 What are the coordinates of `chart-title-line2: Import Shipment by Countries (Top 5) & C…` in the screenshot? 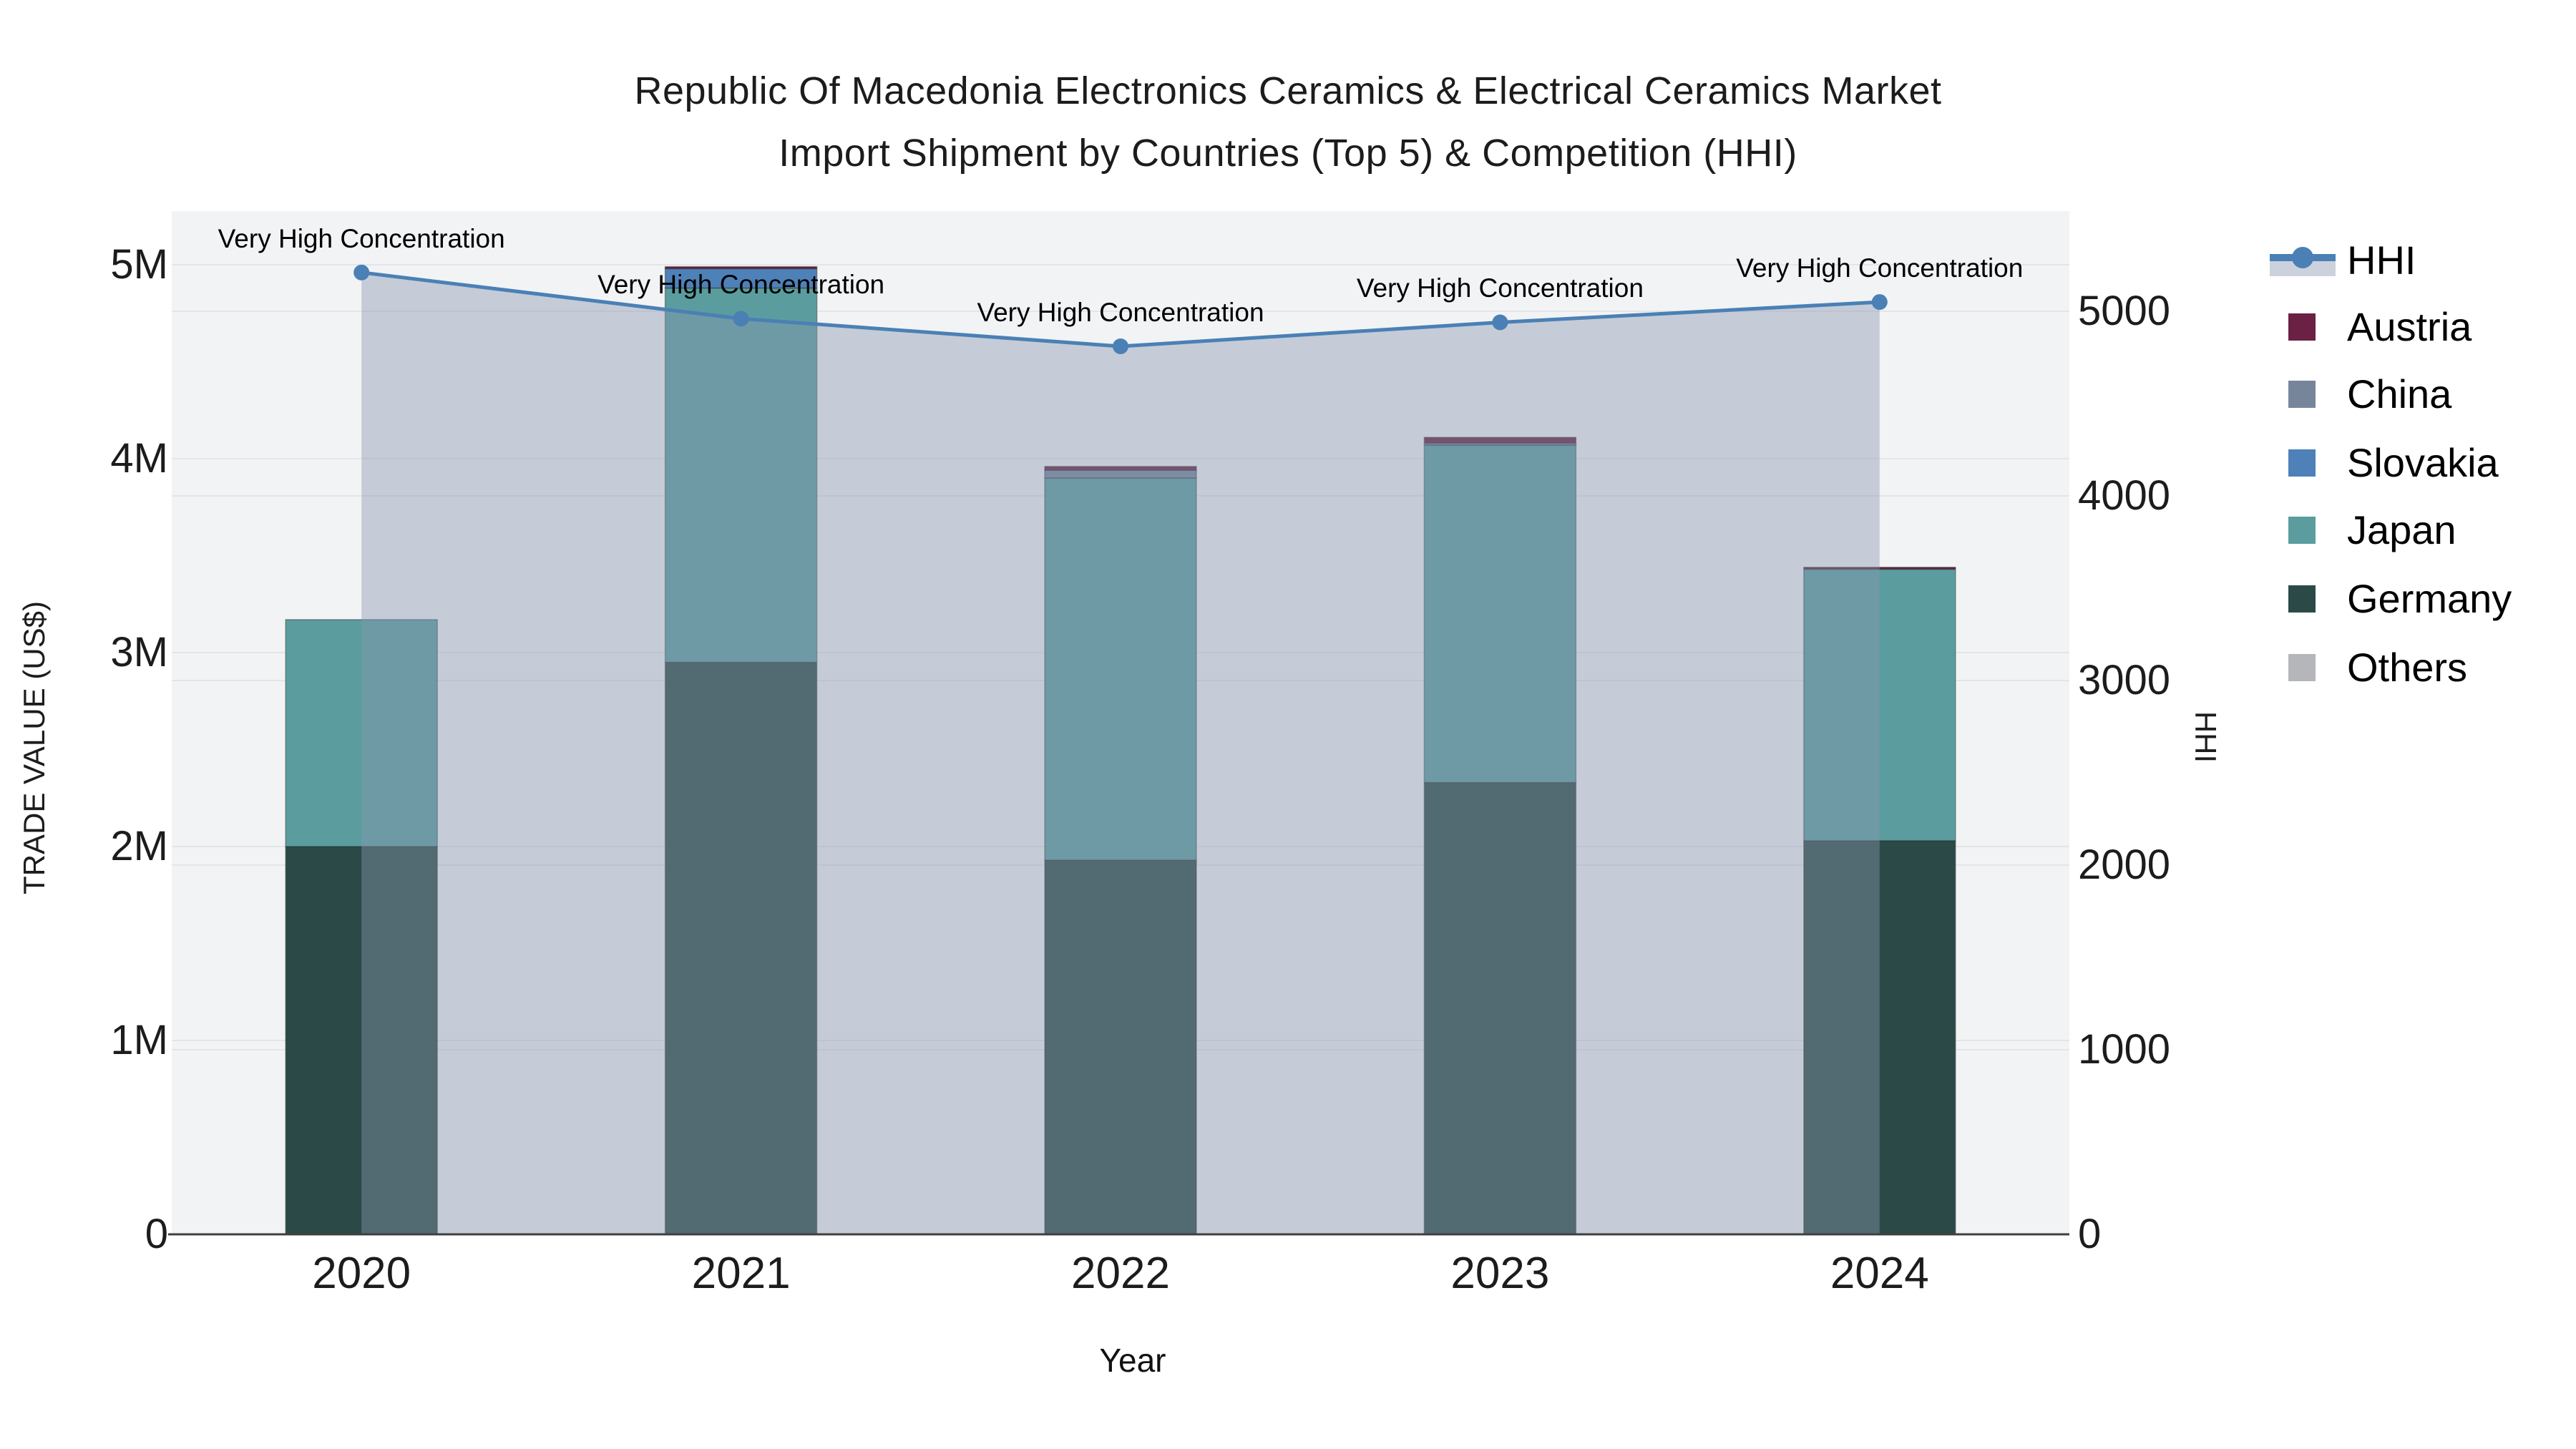 It's located at (1288, 153).